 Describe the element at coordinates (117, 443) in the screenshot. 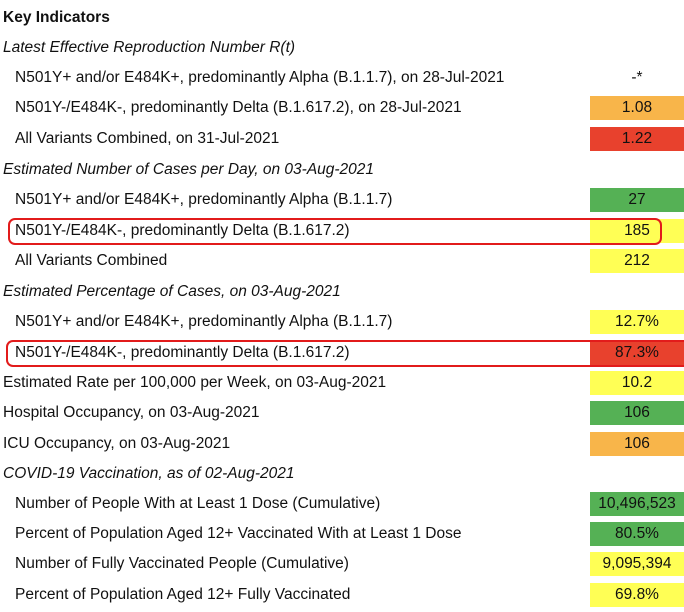

I see `row-label: ICU Occupancy, on 03-Aug-2021` at that location.